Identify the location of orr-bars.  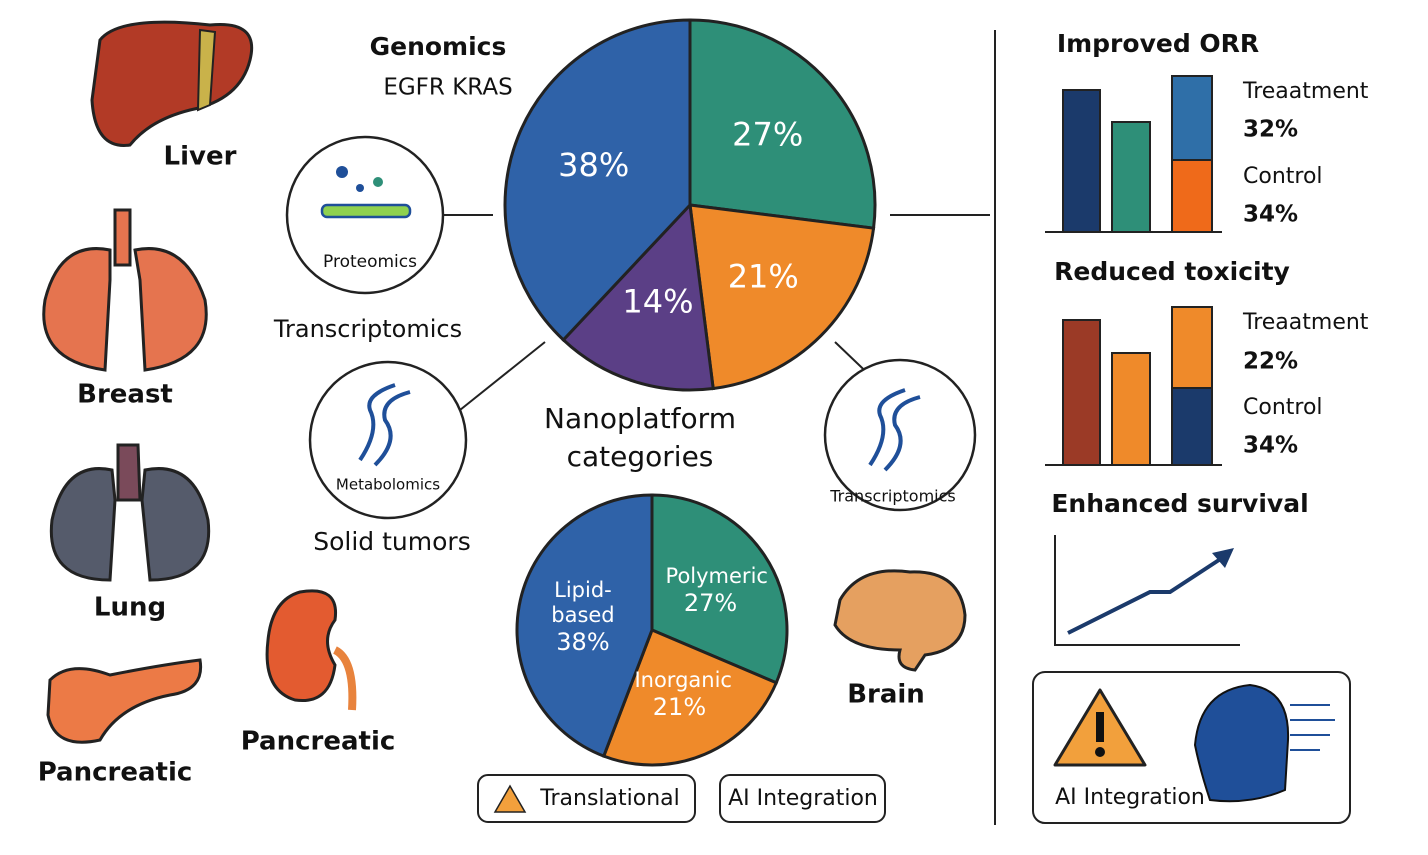
(1133, 154).